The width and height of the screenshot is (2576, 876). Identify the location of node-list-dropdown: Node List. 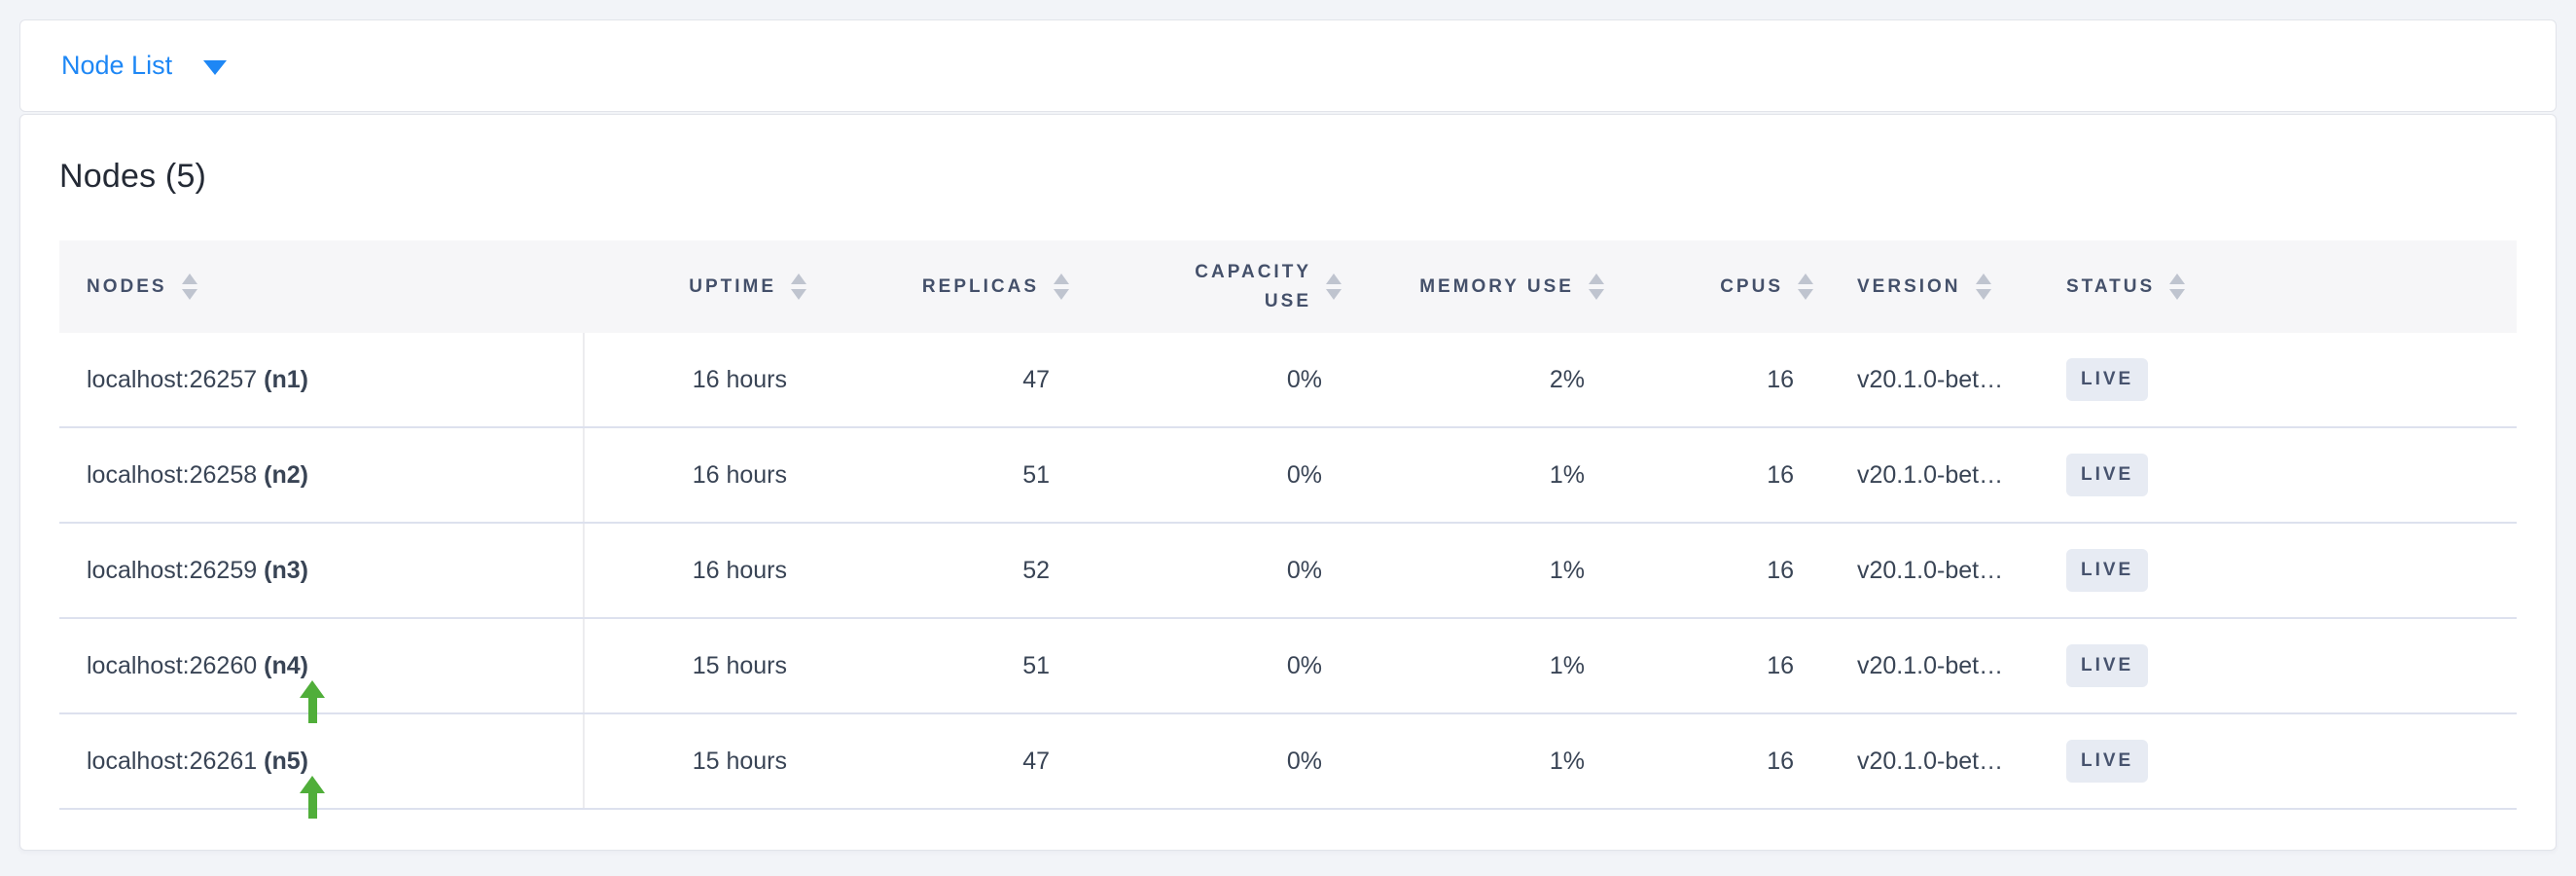
(144, 66).